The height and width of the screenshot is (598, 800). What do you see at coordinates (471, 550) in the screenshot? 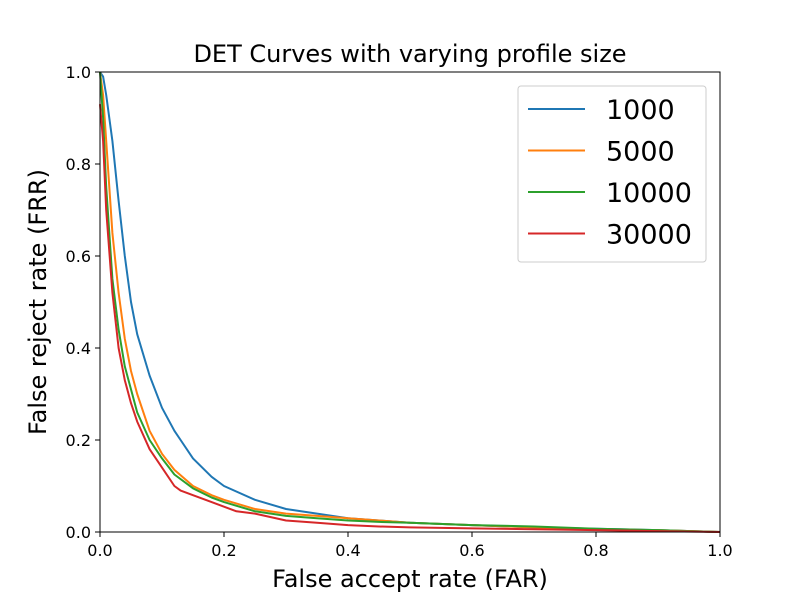
I see `x-tick-label: 0.6` at bounding box center [471, 550].